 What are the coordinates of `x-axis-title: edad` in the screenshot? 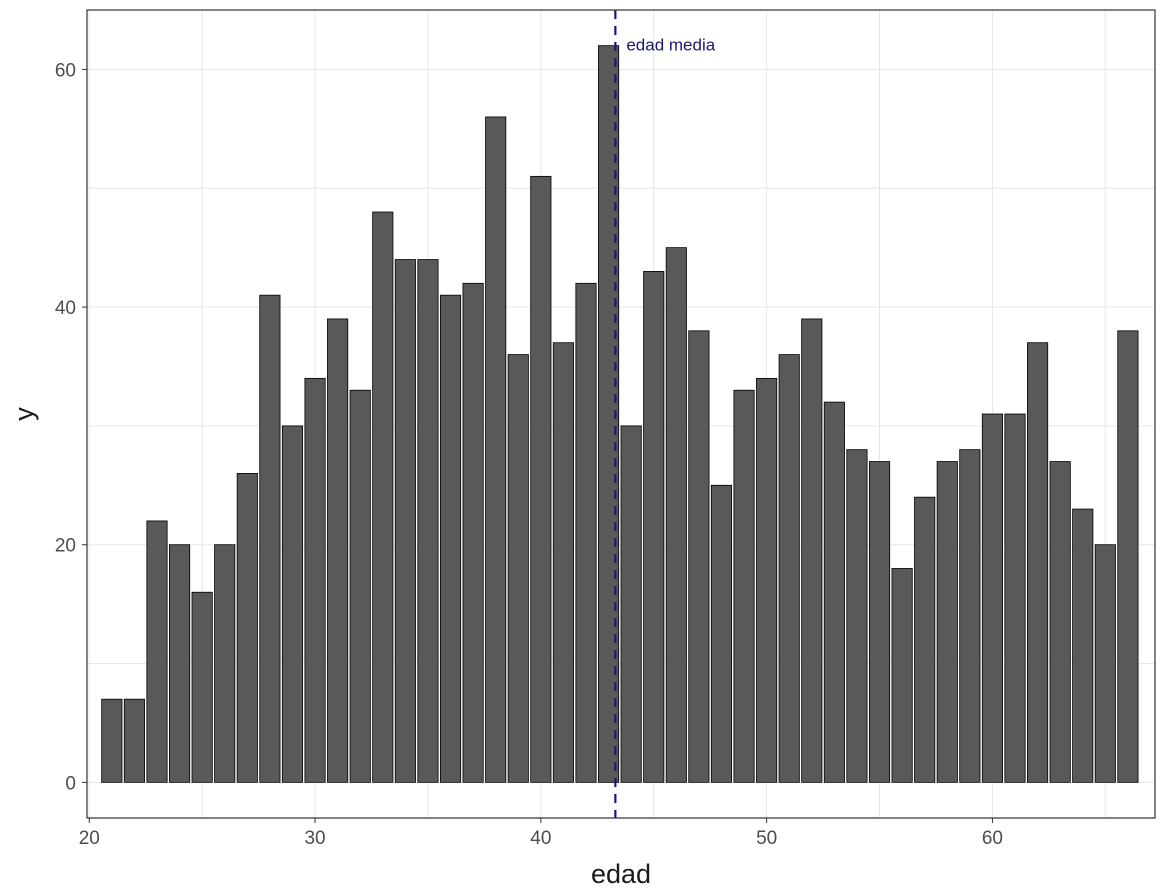 It's located at (621, 874).